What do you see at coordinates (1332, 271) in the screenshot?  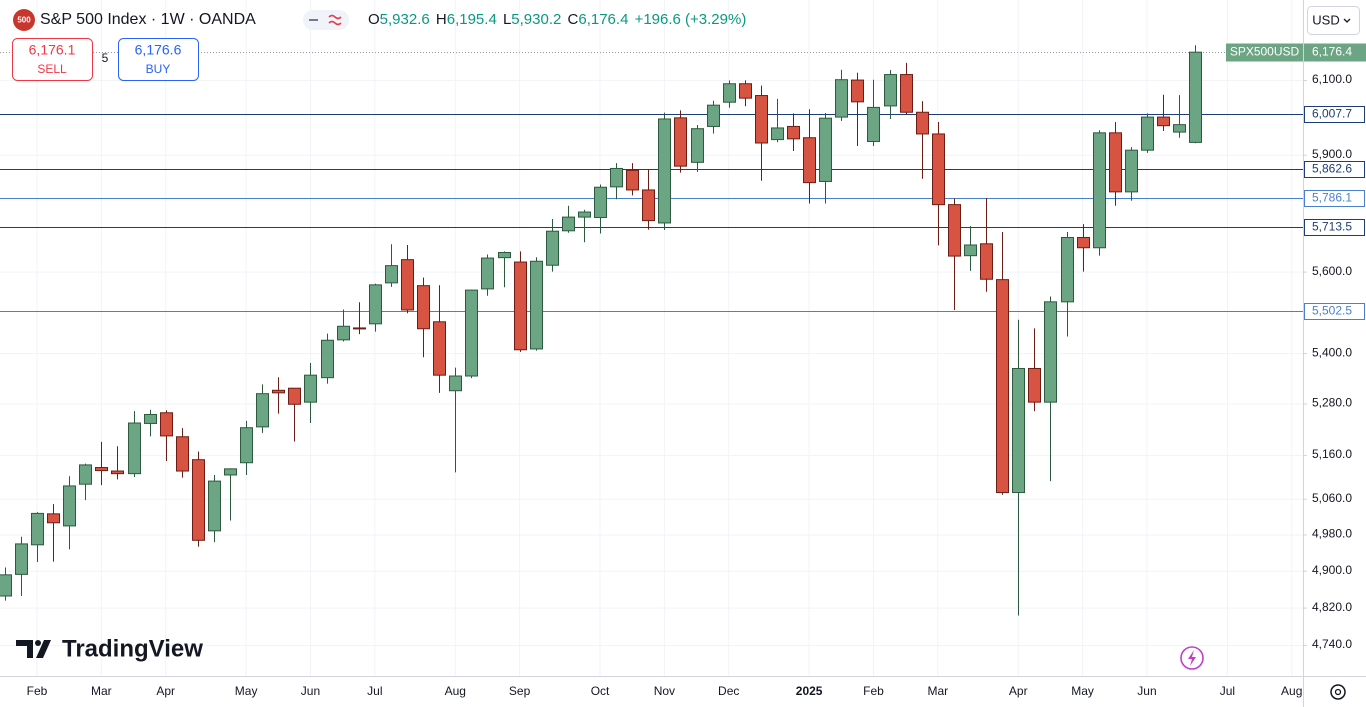 I see `y-tick-label: 5,600.0` at bounding box center [1332, 271].